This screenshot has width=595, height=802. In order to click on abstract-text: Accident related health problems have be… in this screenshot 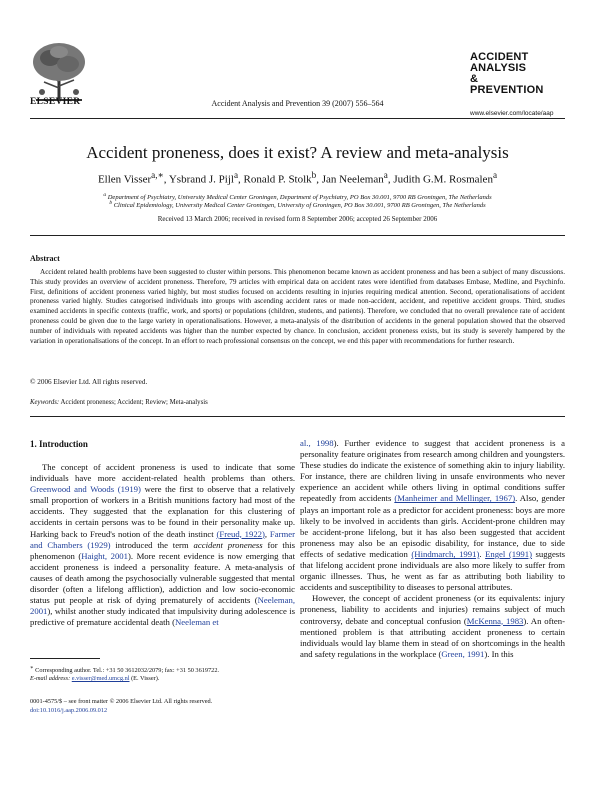, I will do `click(297, 306)`.